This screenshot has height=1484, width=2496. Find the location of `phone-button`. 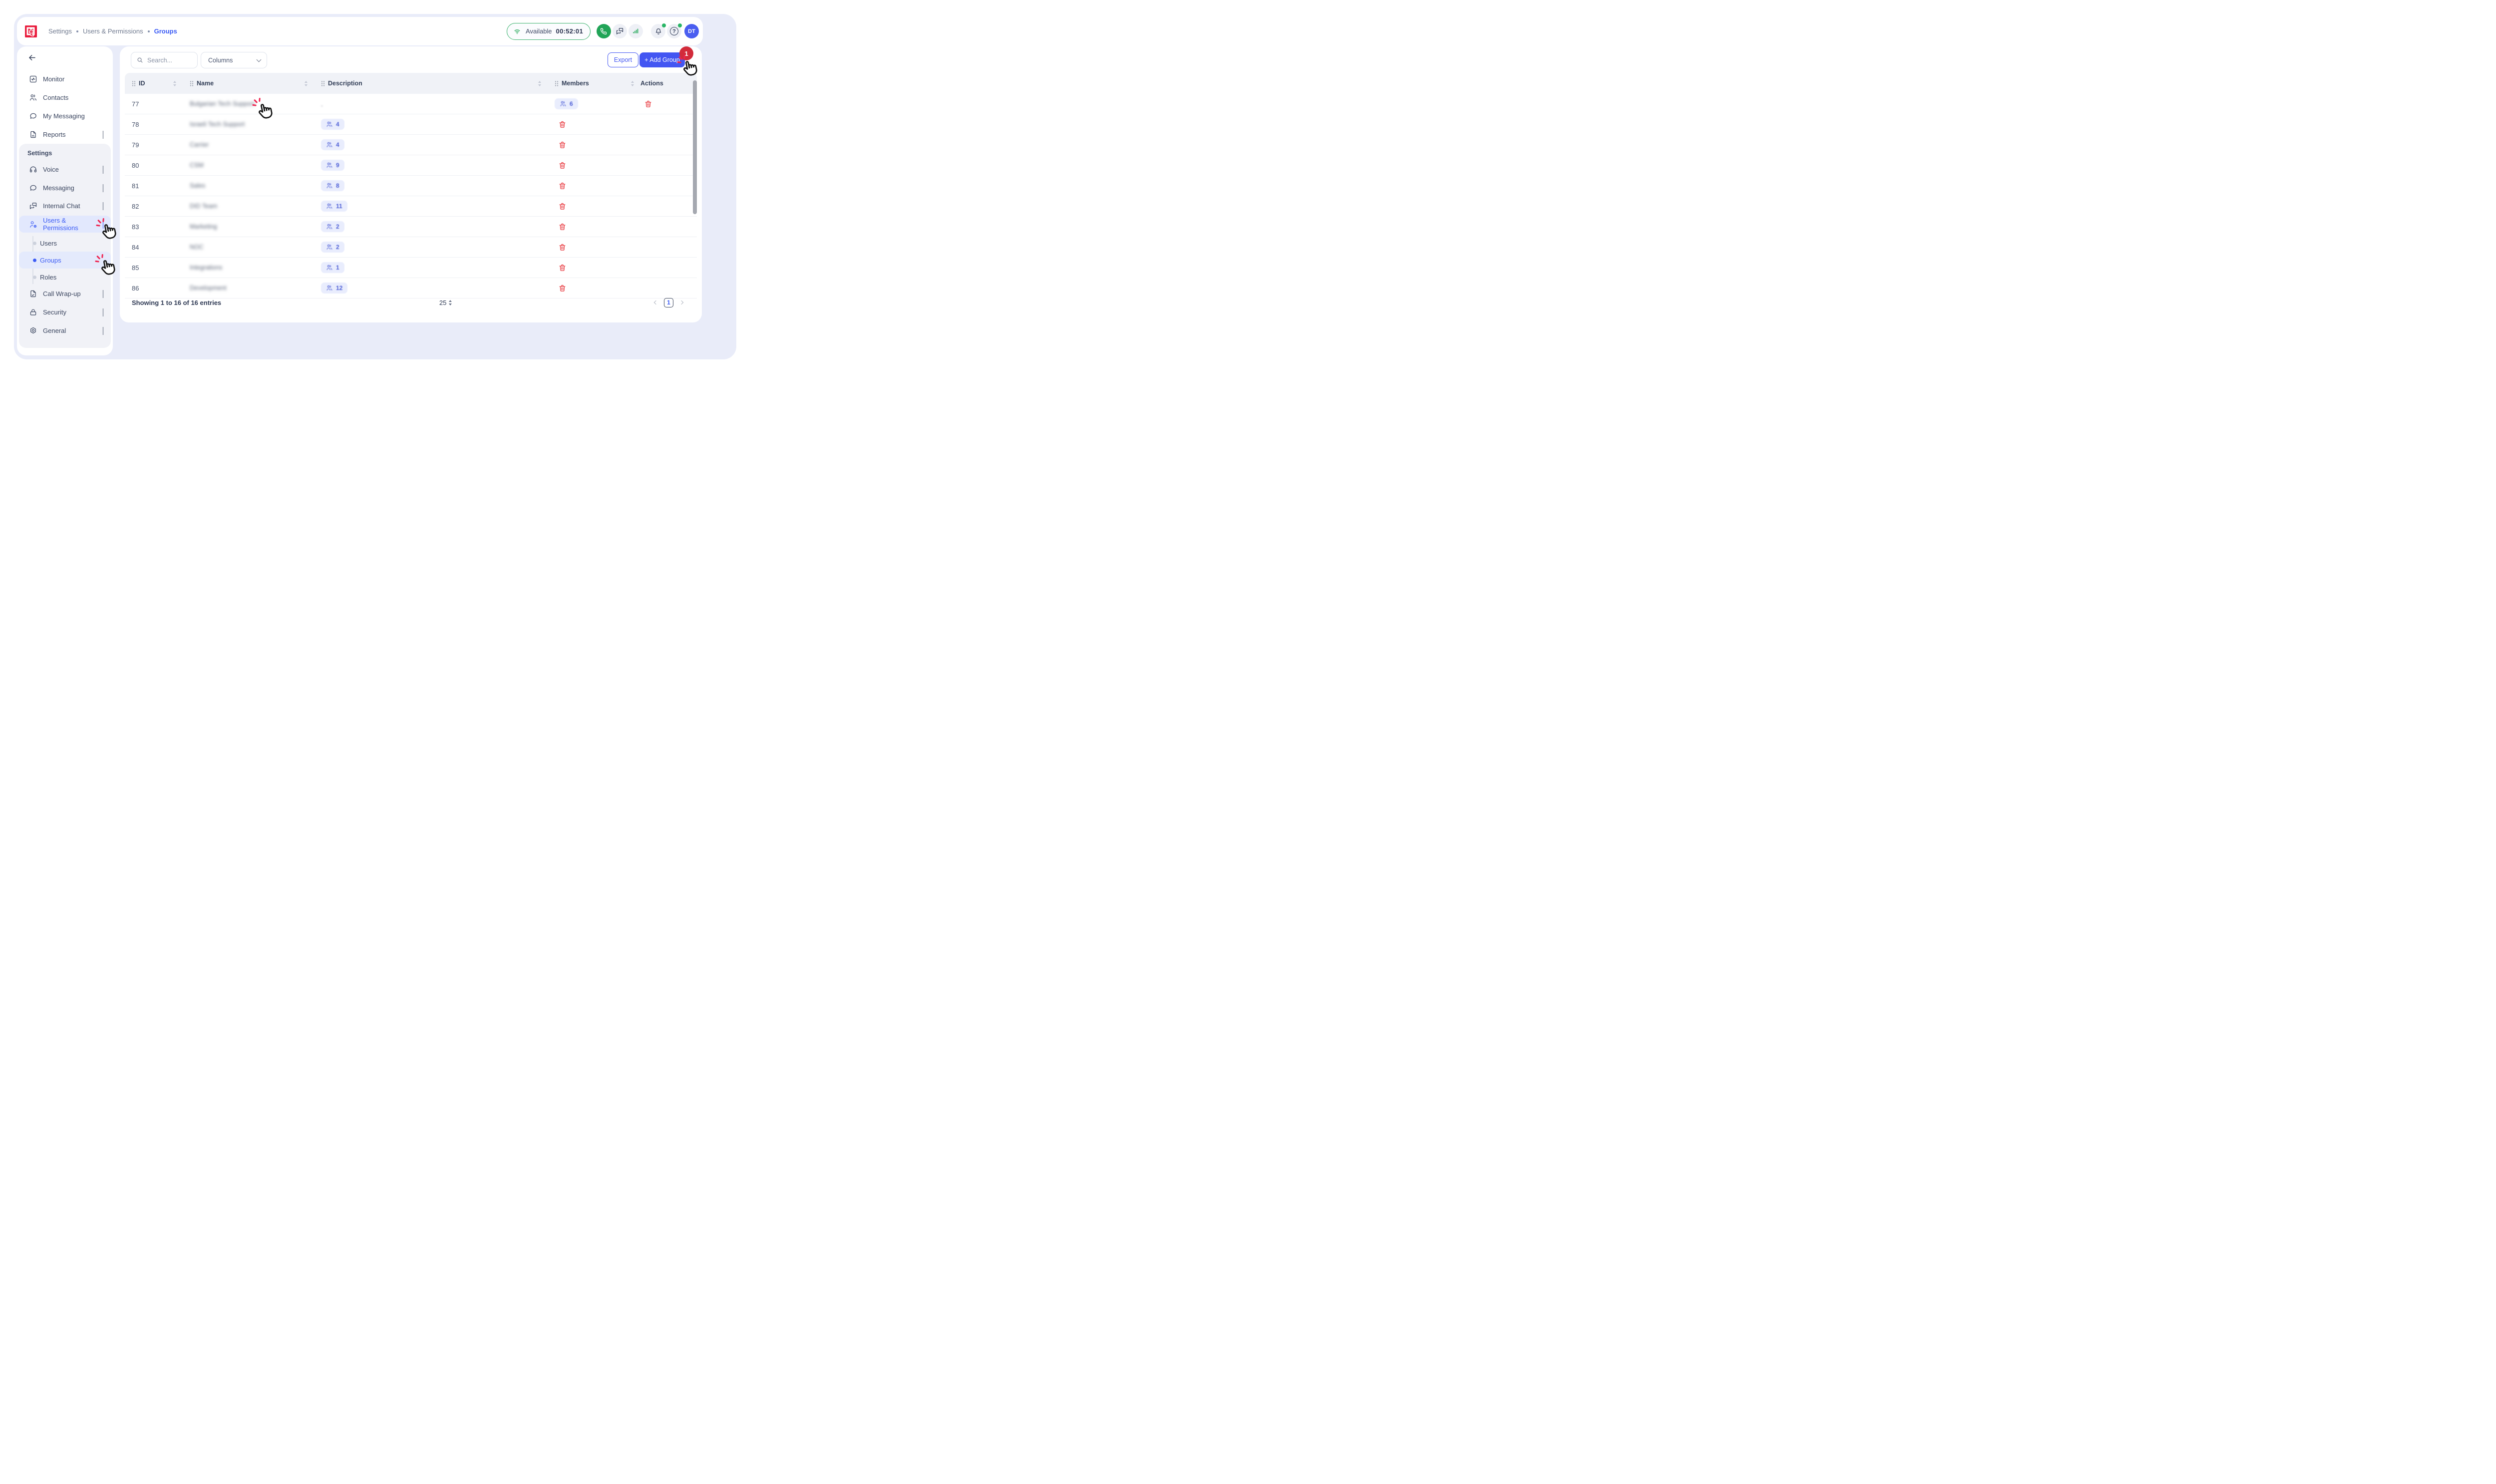

phone-button is located at coordinates (604, 31).